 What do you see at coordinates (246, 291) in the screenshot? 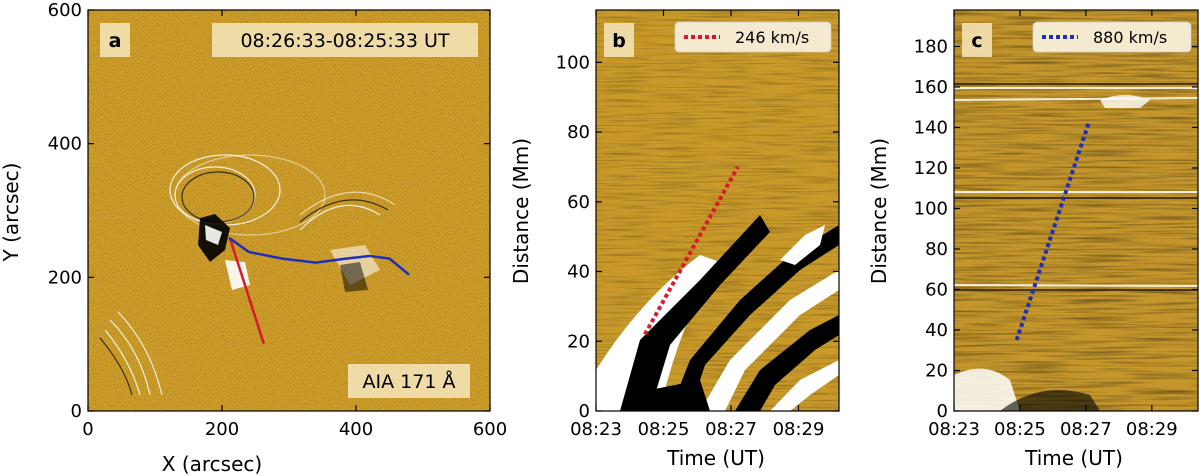
I see `red-slit-path` at bounding box center [246, 291].